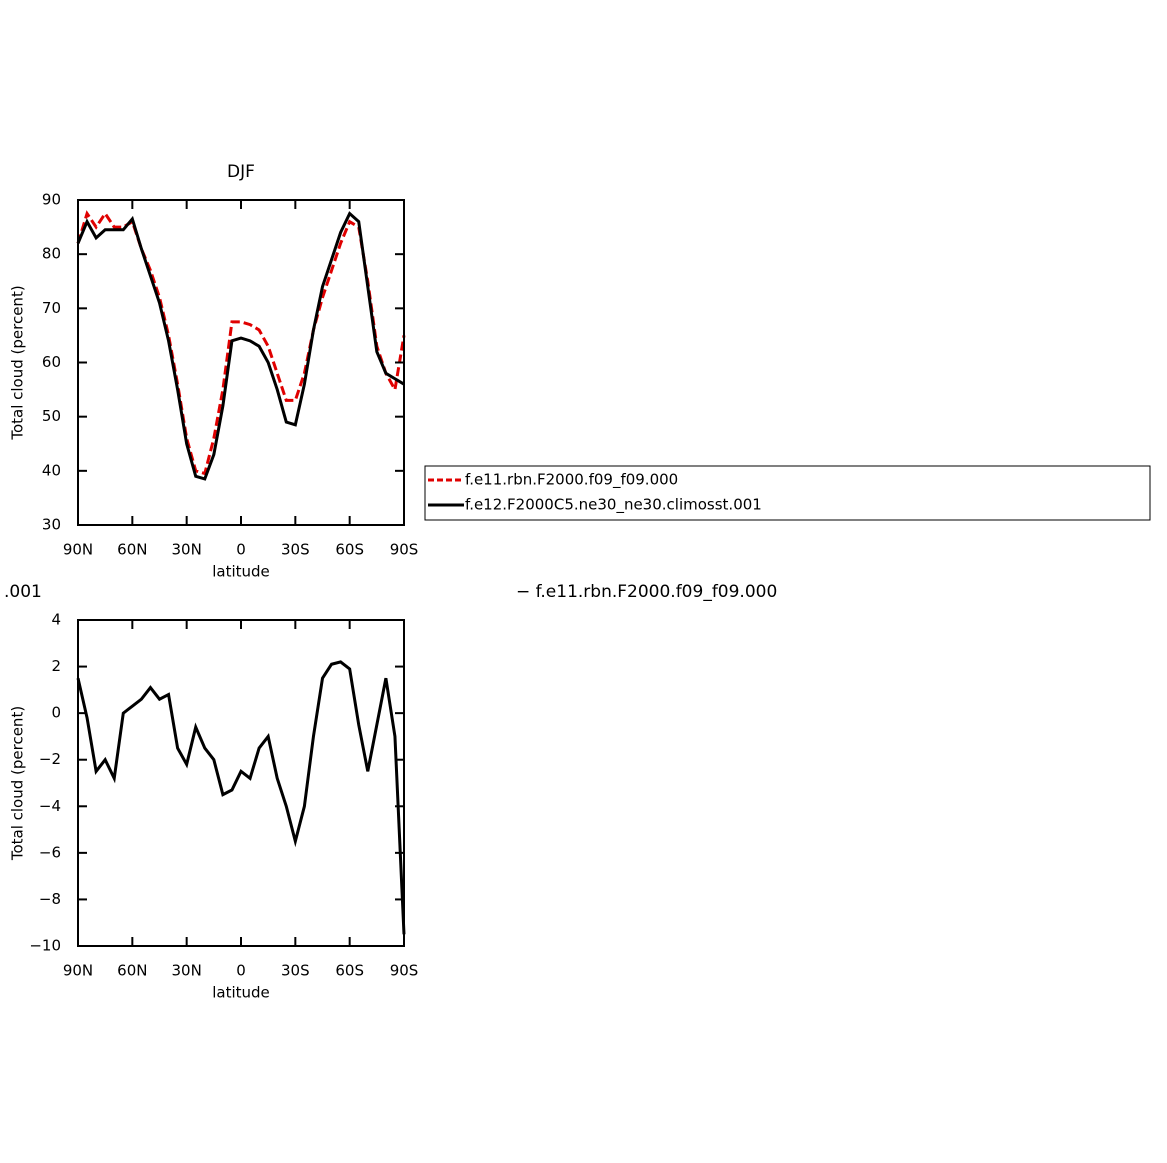 The image size is (1167, 1163). What do you see at coordinates (787, 493) in the screenshot?
I see `legend-box` at bounding box center [787, 493].